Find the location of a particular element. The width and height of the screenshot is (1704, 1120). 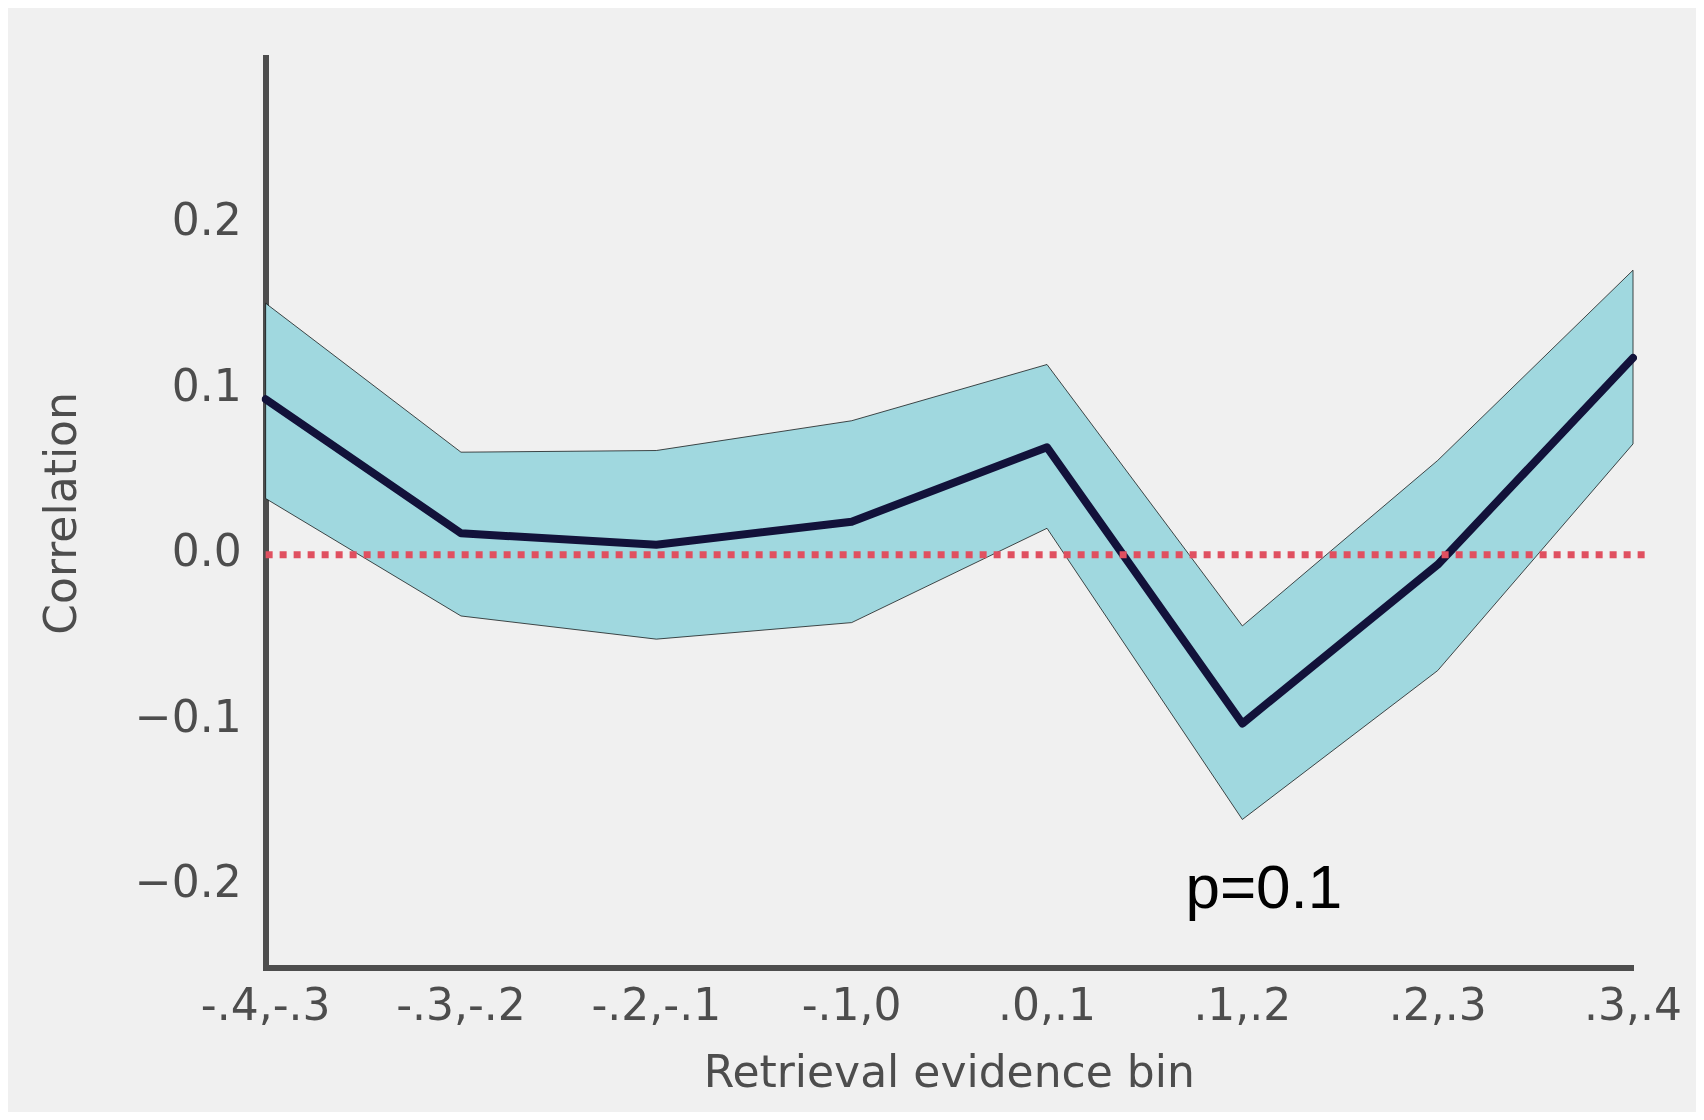

y-axis-title: Correlation is located at coordinates (60, 513).